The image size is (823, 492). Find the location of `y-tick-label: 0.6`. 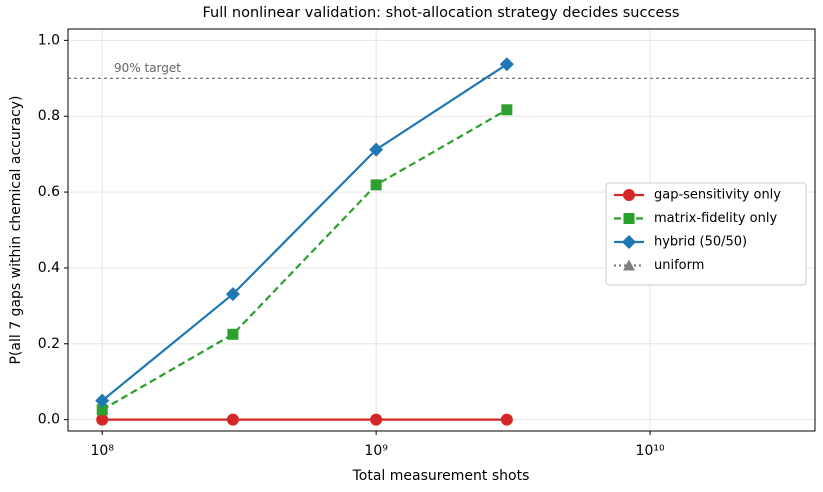

y-tick-label: 0.6 is located at coordinates (49, 192).